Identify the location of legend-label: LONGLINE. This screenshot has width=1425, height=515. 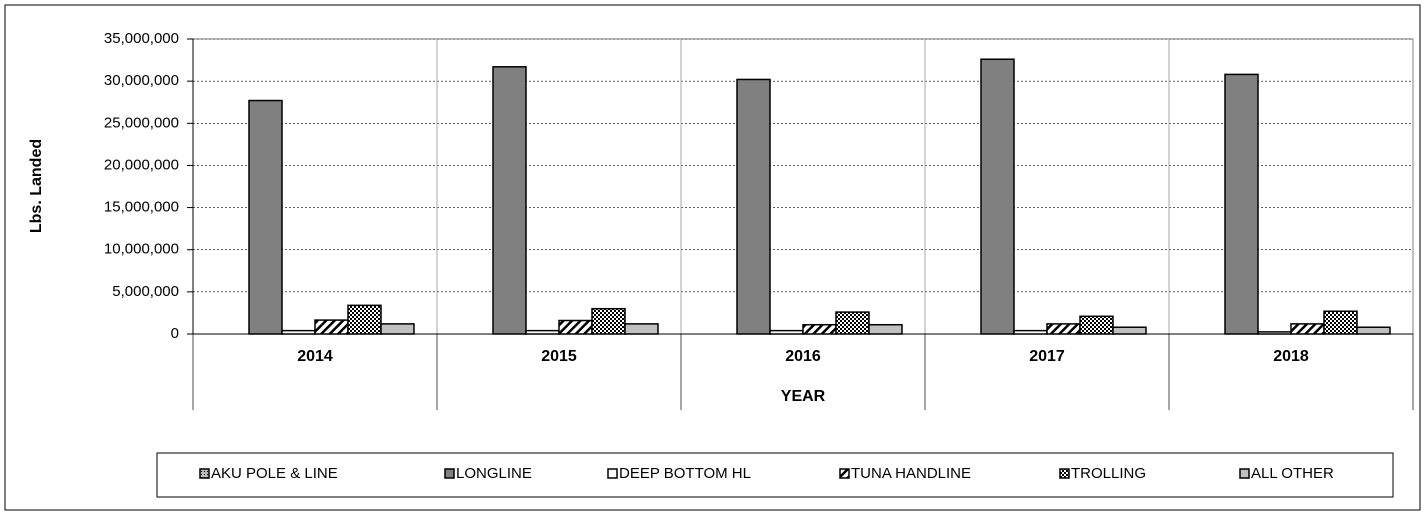
(494, 473).